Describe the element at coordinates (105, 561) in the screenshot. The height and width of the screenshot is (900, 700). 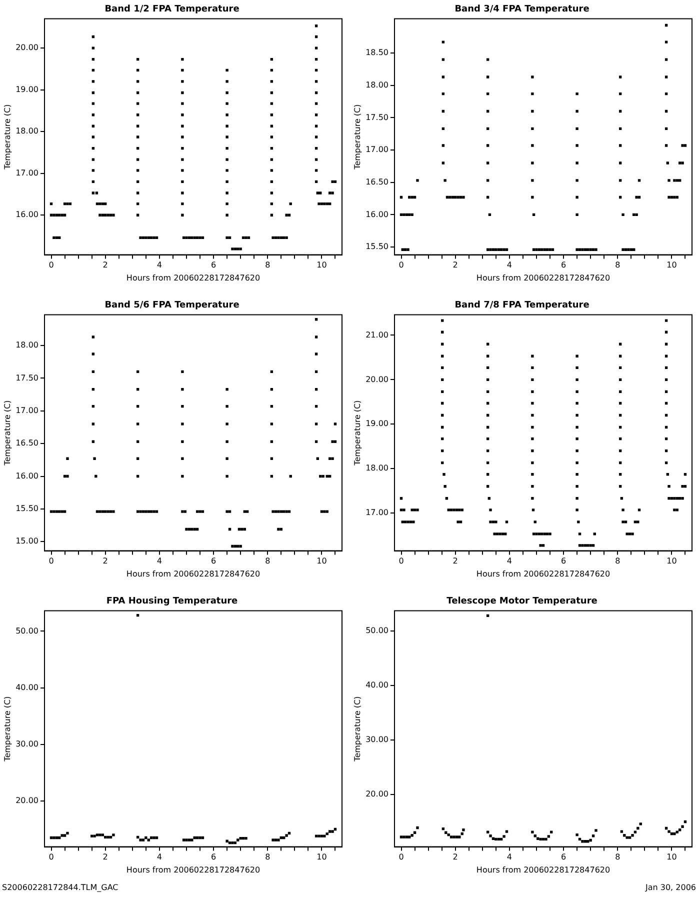
I see `x-tick-label: 2` at that location.